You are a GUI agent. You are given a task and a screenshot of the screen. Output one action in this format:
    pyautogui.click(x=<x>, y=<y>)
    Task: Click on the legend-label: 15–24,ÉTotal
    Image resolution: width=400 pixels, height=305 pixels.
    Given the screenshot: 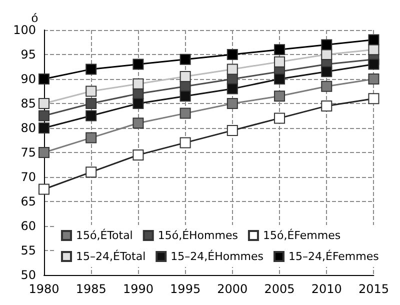 What is the action you would take?
    pyautogui.click(x=111, y=256)
    